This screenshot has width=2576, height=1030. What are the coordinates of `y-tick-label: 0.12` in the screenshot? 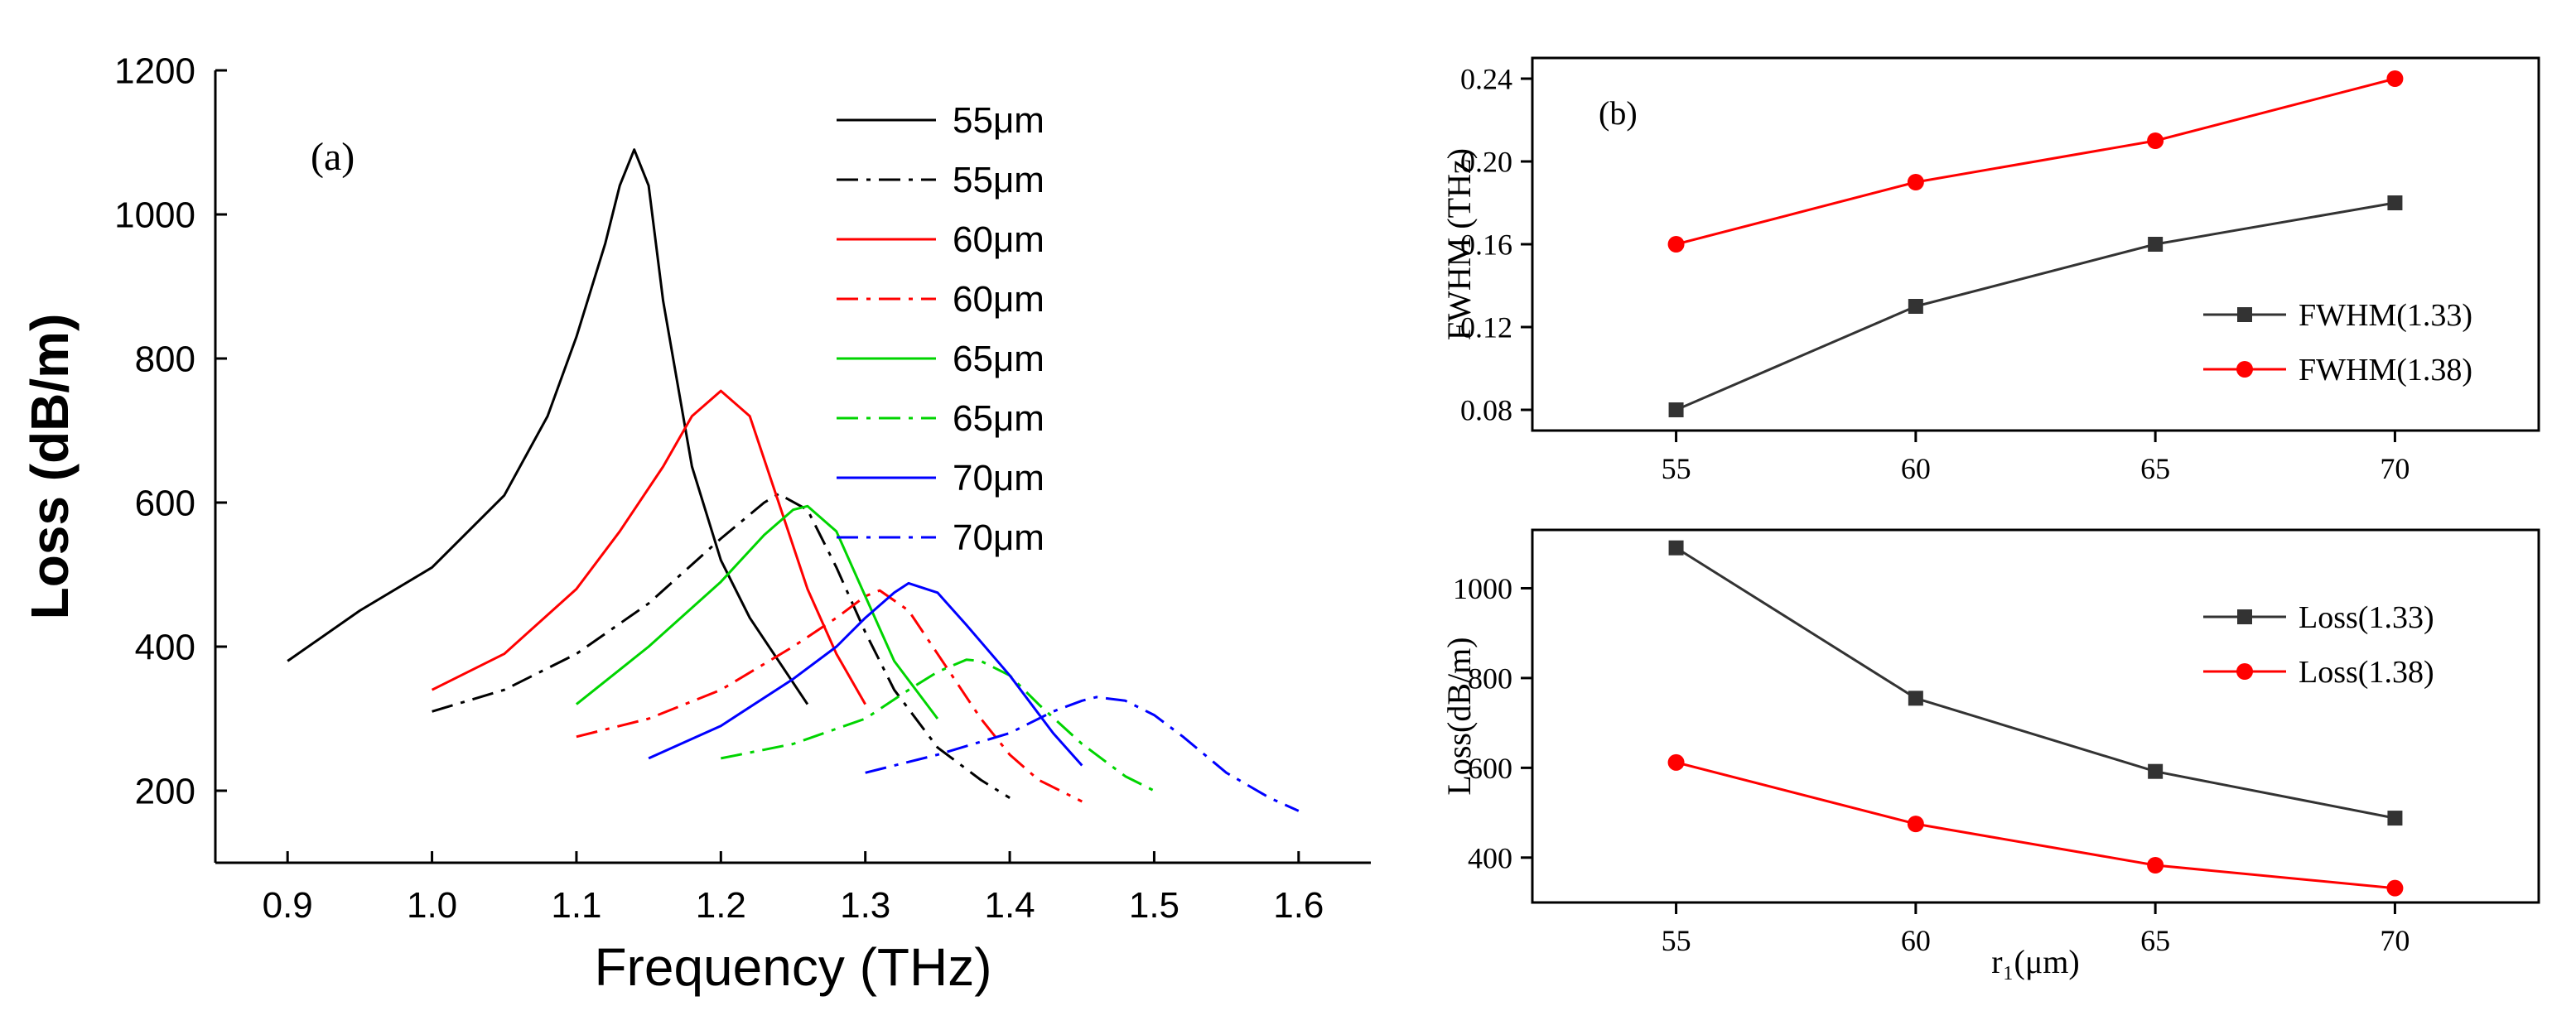 It's located at (1486, 327).